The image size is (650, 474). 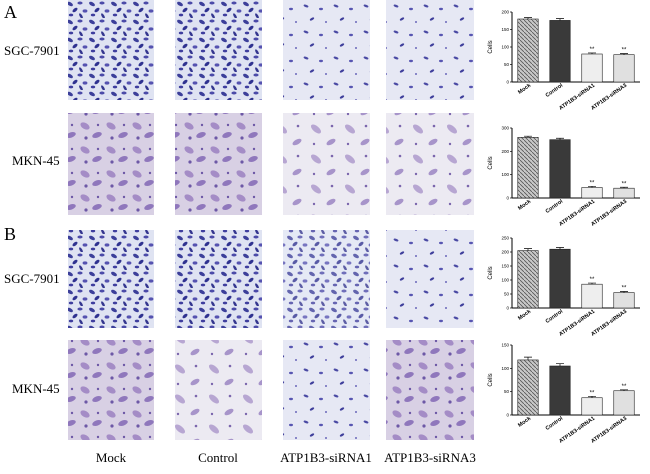 I want to click on y-tick-label: 250, so click(x=505, y=238).